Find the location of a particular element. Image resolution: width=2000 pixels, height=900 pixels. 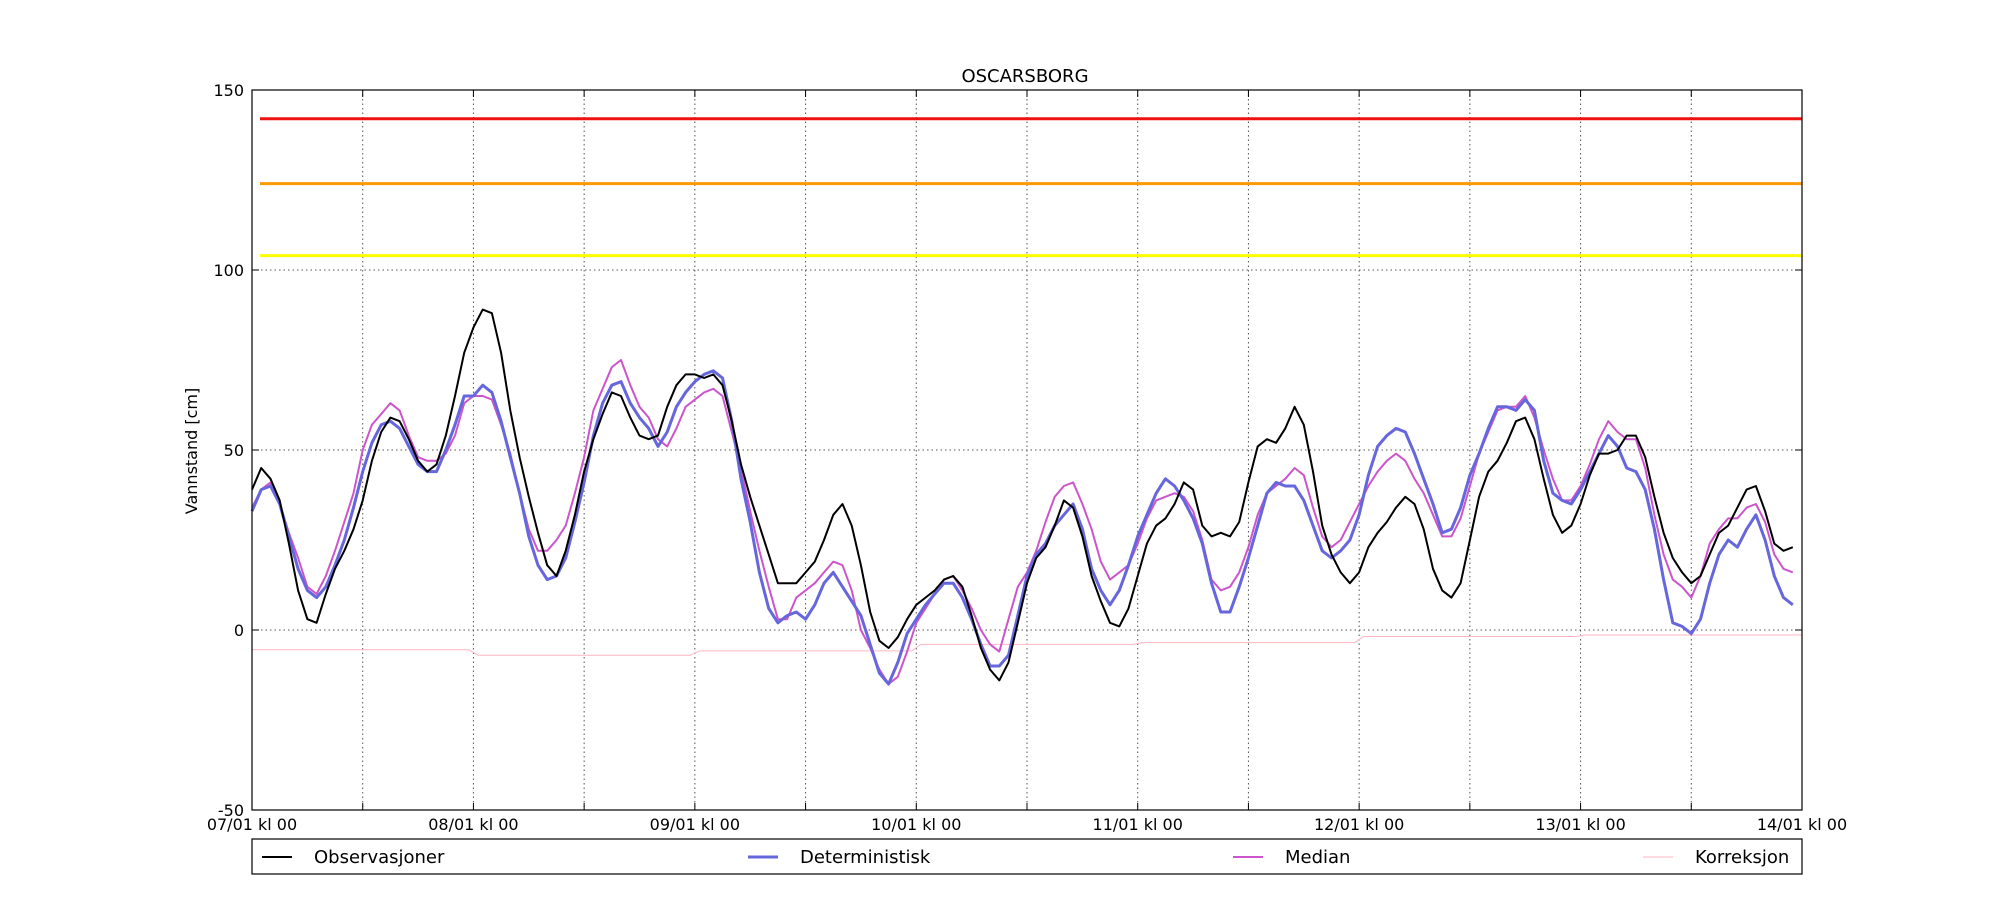

x-tick-label: 14/01 kl 00 is located at coordinates (1802, 824).